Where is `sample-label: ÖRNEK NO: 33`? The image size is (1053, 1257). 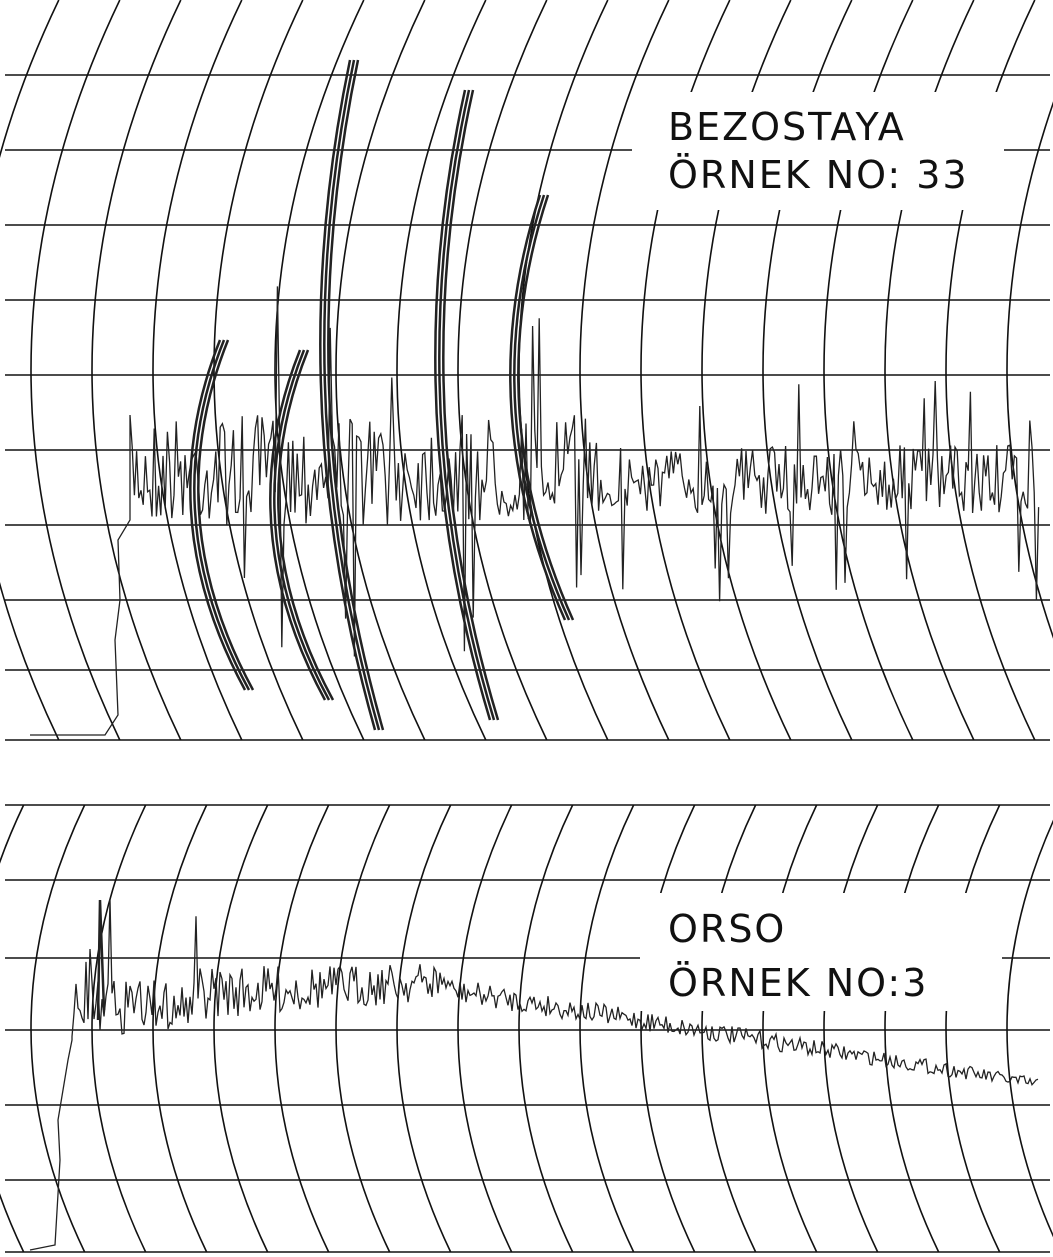 sample-label: ÖRNEK NO: 33 is located at coordinates (818, 175).